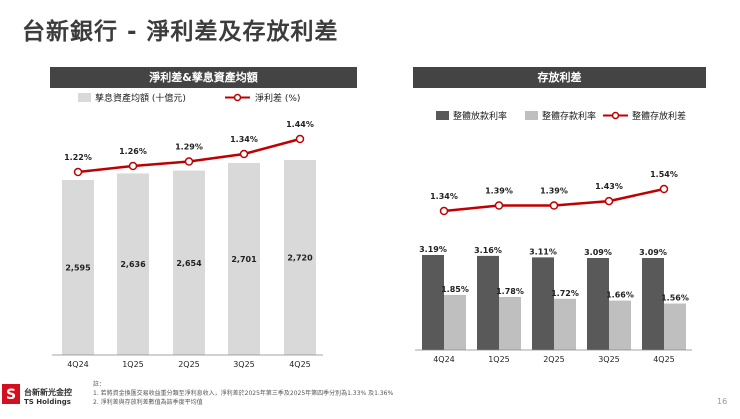  What do you see at coordinates (488, 250) in the screenshot?
I see `loan-rate-label: 3.16%` at bounding box center [488, 250].